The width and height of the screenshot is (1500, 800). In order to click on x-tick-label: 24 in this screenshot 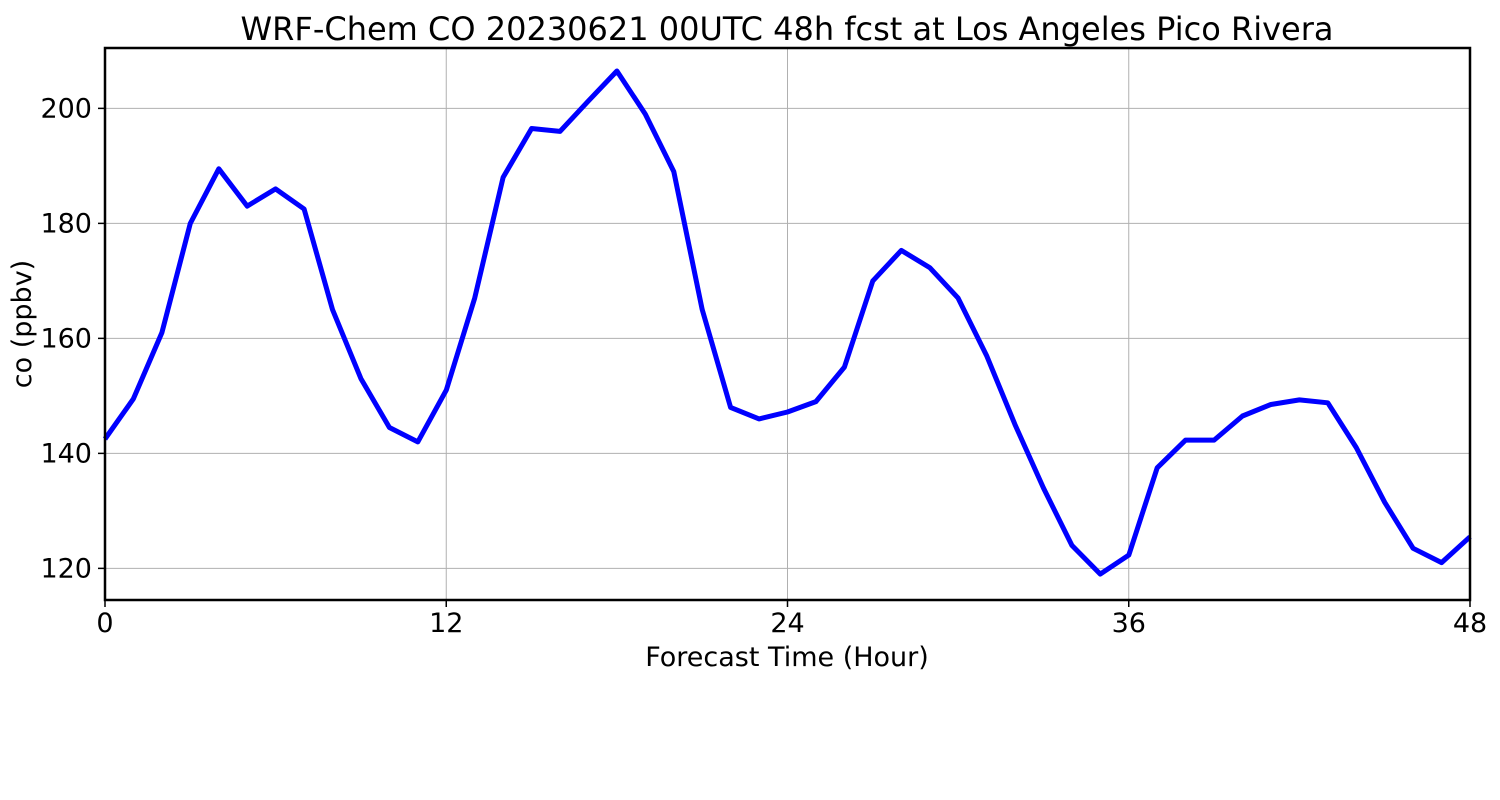, I will do `click(787, 623)`.